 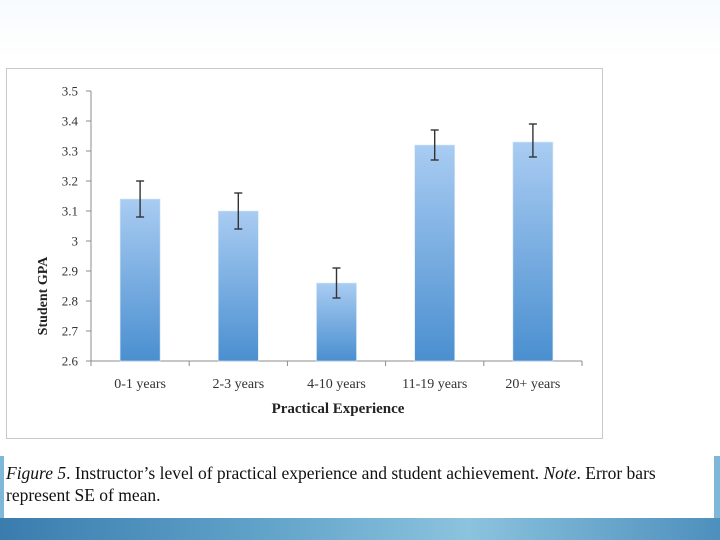 What do you see at coordinates (2, 487) in the screenshot?
I see `left-decor-strip` at bounding box center [2, 487].